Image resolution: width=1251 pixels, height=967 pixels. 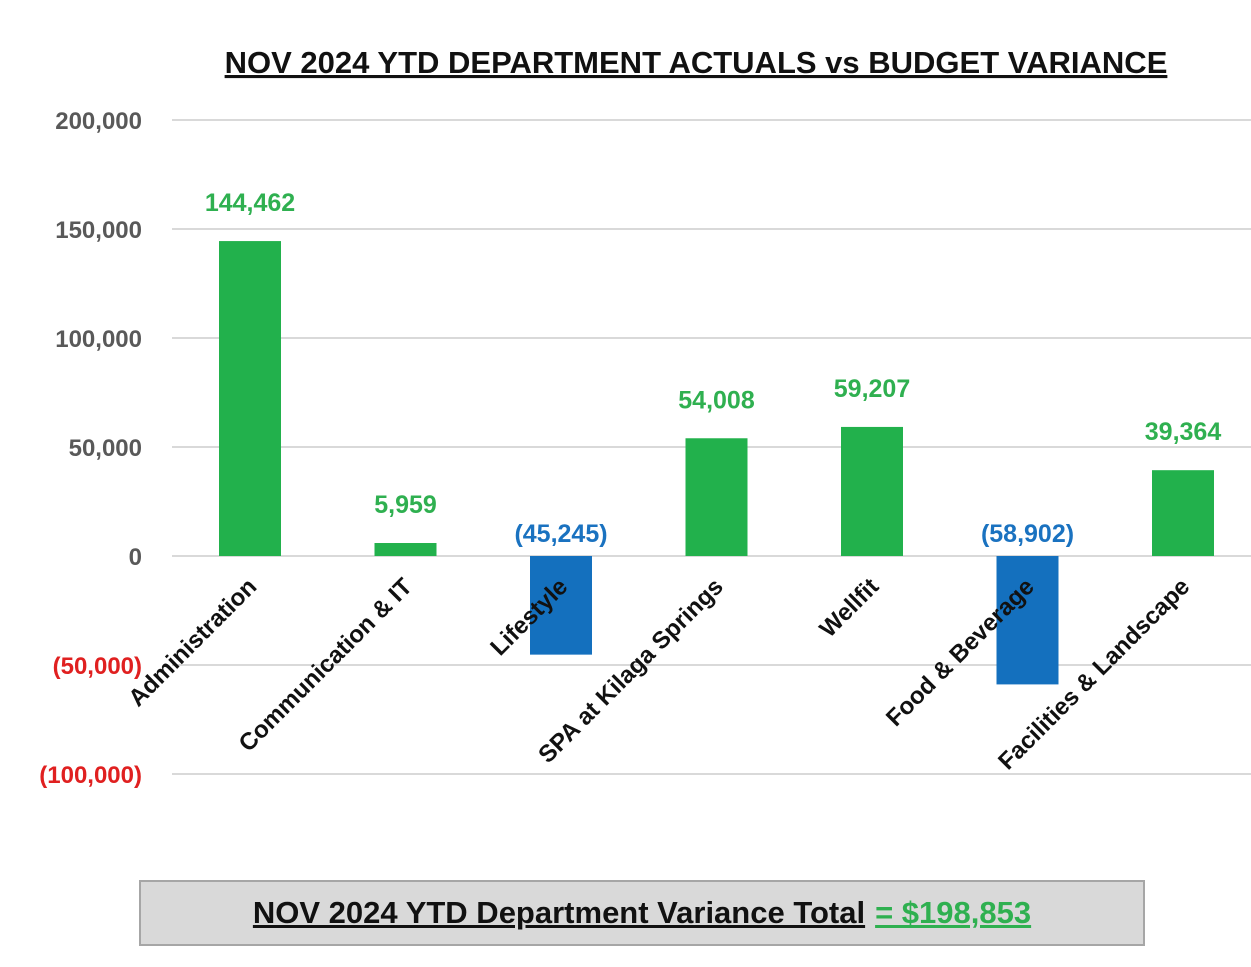 I want to click on bar-lifestyle, so click(x=561, y=605).